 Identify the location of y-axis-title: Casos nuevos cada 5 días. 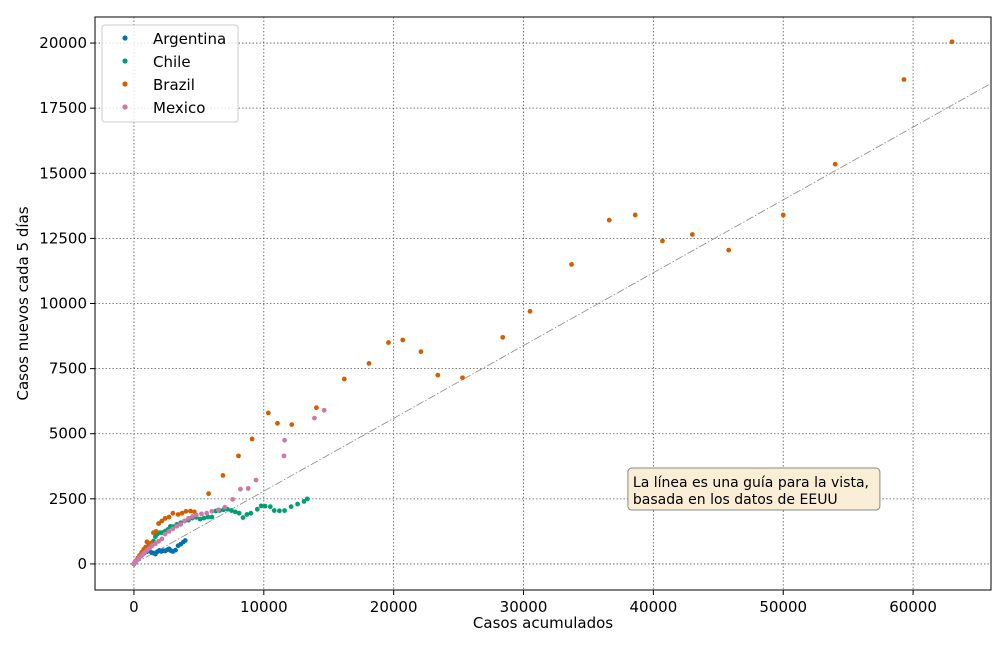
(23, 303).